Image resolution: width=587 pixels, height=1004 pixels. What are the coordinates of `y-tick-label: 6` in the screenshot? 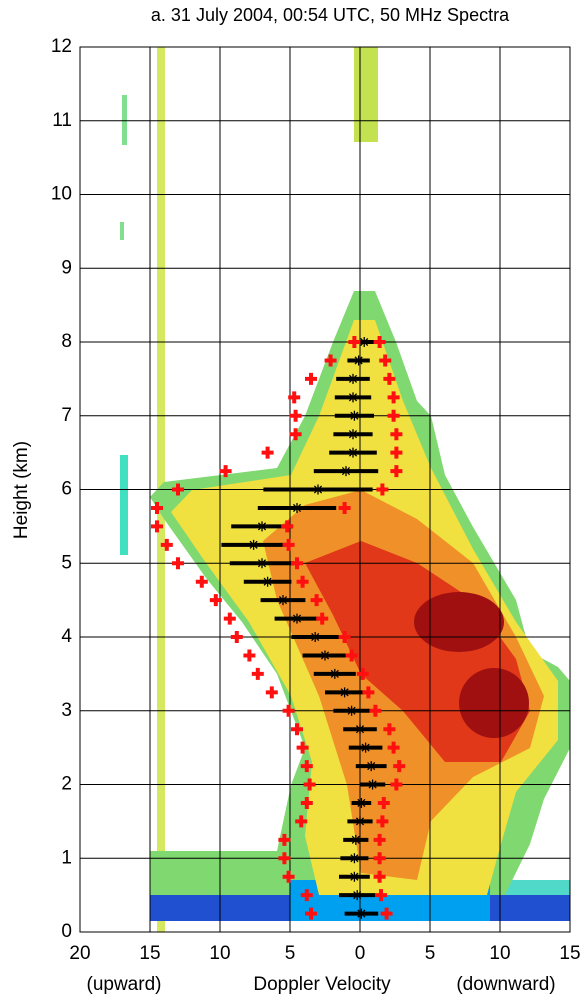 It's located at (66, 489).